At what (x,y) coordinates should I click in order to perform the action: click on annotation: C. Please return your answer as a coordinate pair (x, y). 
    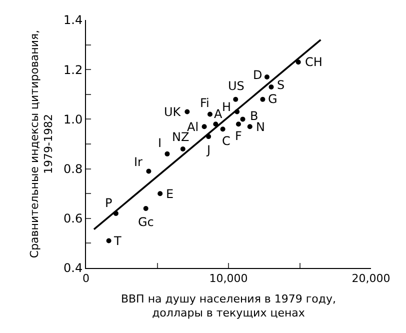
    Looking at the image, I should click on (226, 141).